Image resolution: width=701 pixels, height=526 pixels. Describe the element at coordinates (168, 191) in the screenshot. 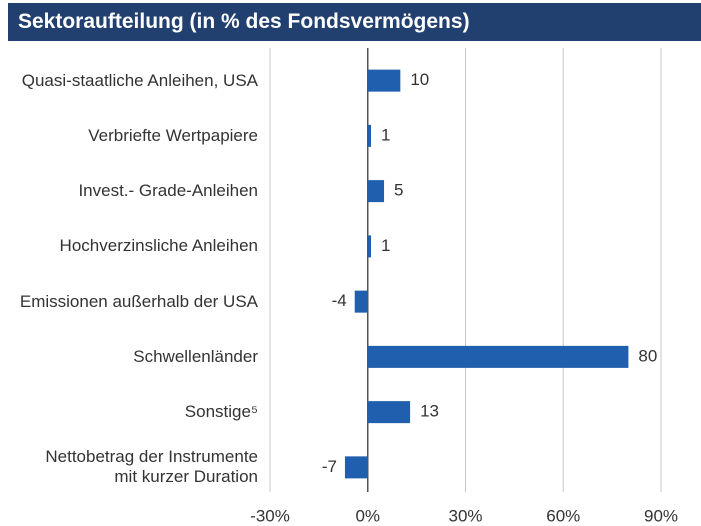

I see `y-tick-label: Invest.- Grade-Anleihen` at that location.